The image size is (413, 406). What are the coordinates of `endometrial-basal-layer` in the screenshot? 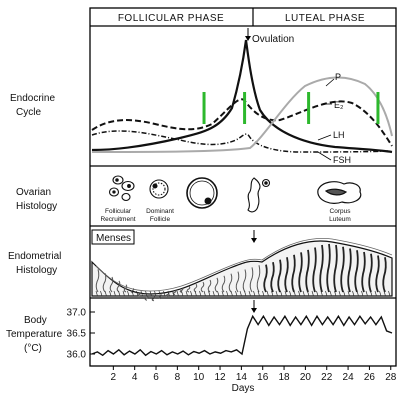 It's located at (243, 293).